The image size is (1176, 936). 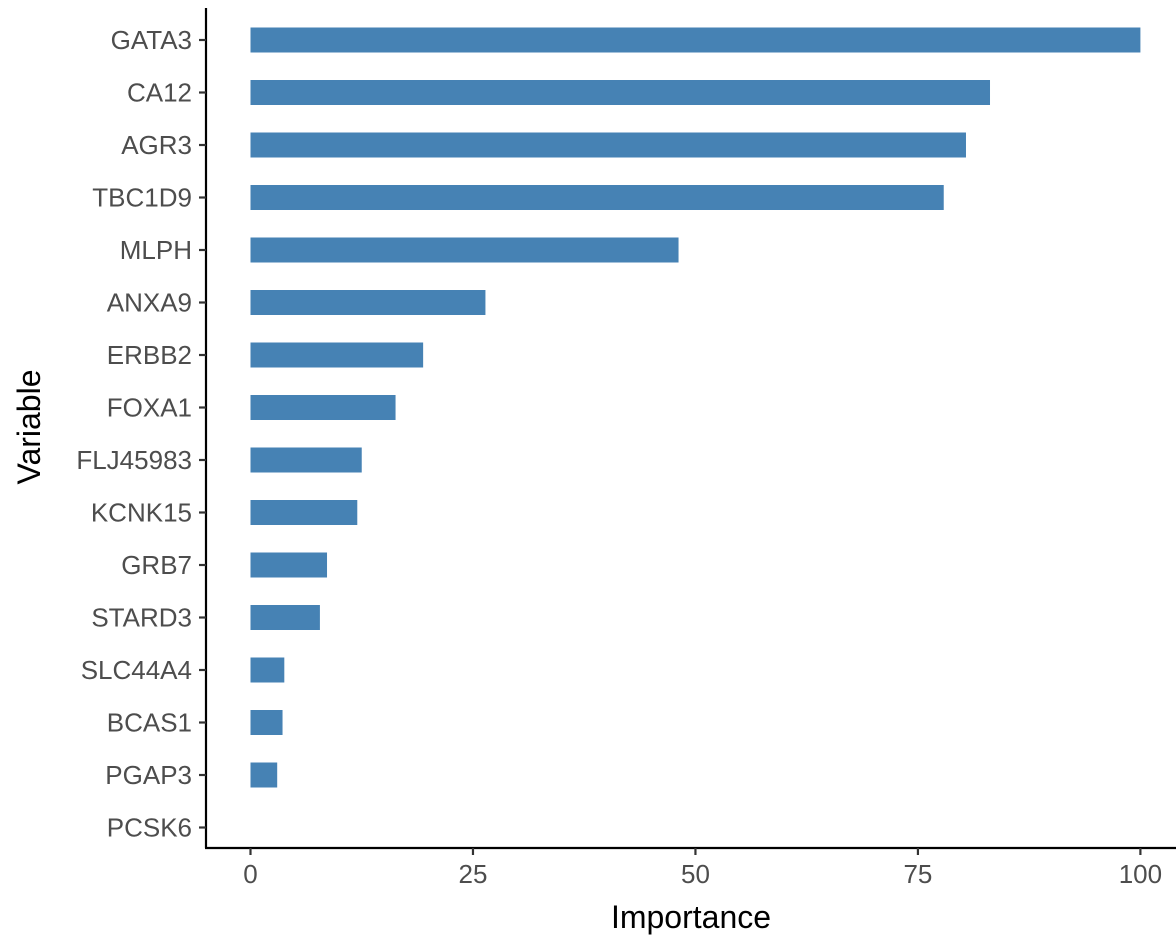 I want to click on y-tick-label: FOXA1, so click(x=149, y=408).